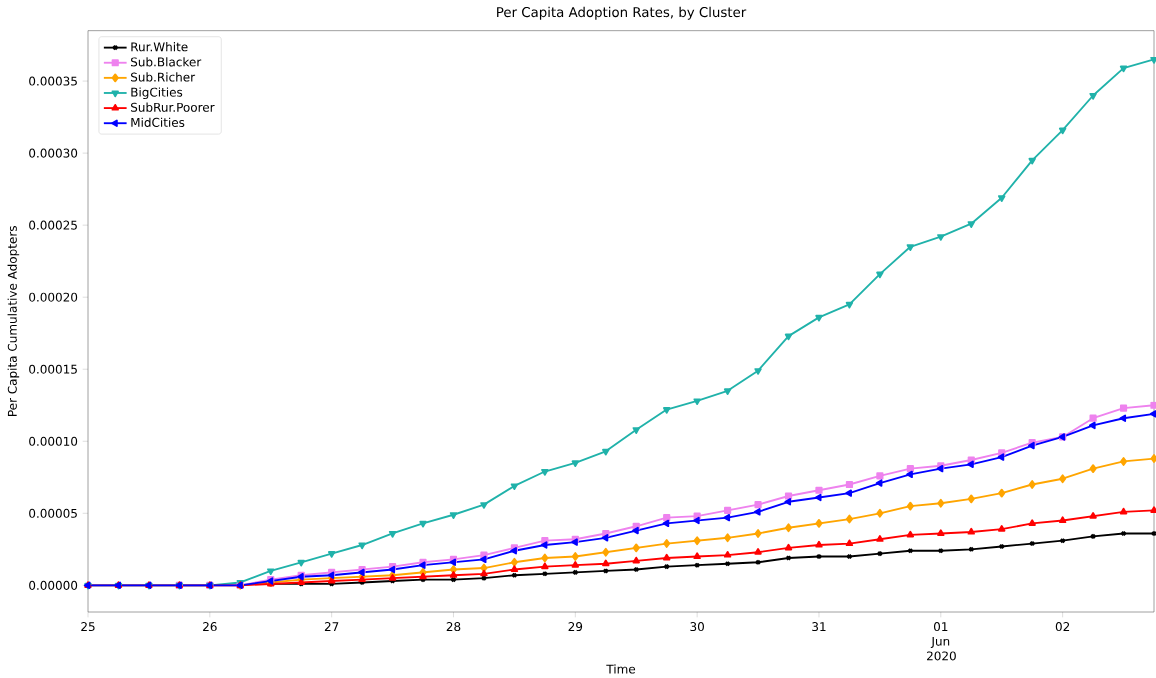  I want to click on chart-title: Per Capita Adoption Rates, by Cluster, so click(622, 13).